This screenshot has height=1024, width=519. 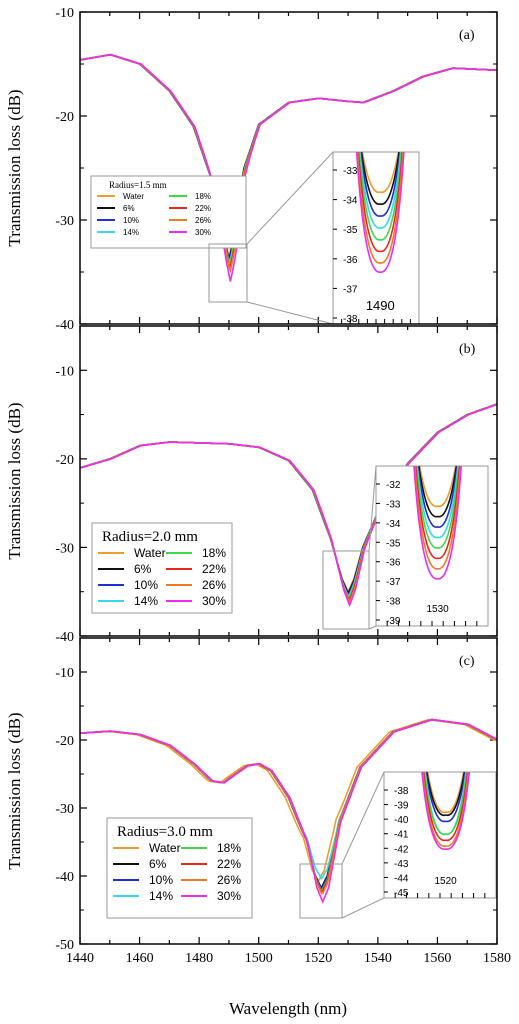 I want to click on x-tick-label: 1580, so click(x=497, y=958).